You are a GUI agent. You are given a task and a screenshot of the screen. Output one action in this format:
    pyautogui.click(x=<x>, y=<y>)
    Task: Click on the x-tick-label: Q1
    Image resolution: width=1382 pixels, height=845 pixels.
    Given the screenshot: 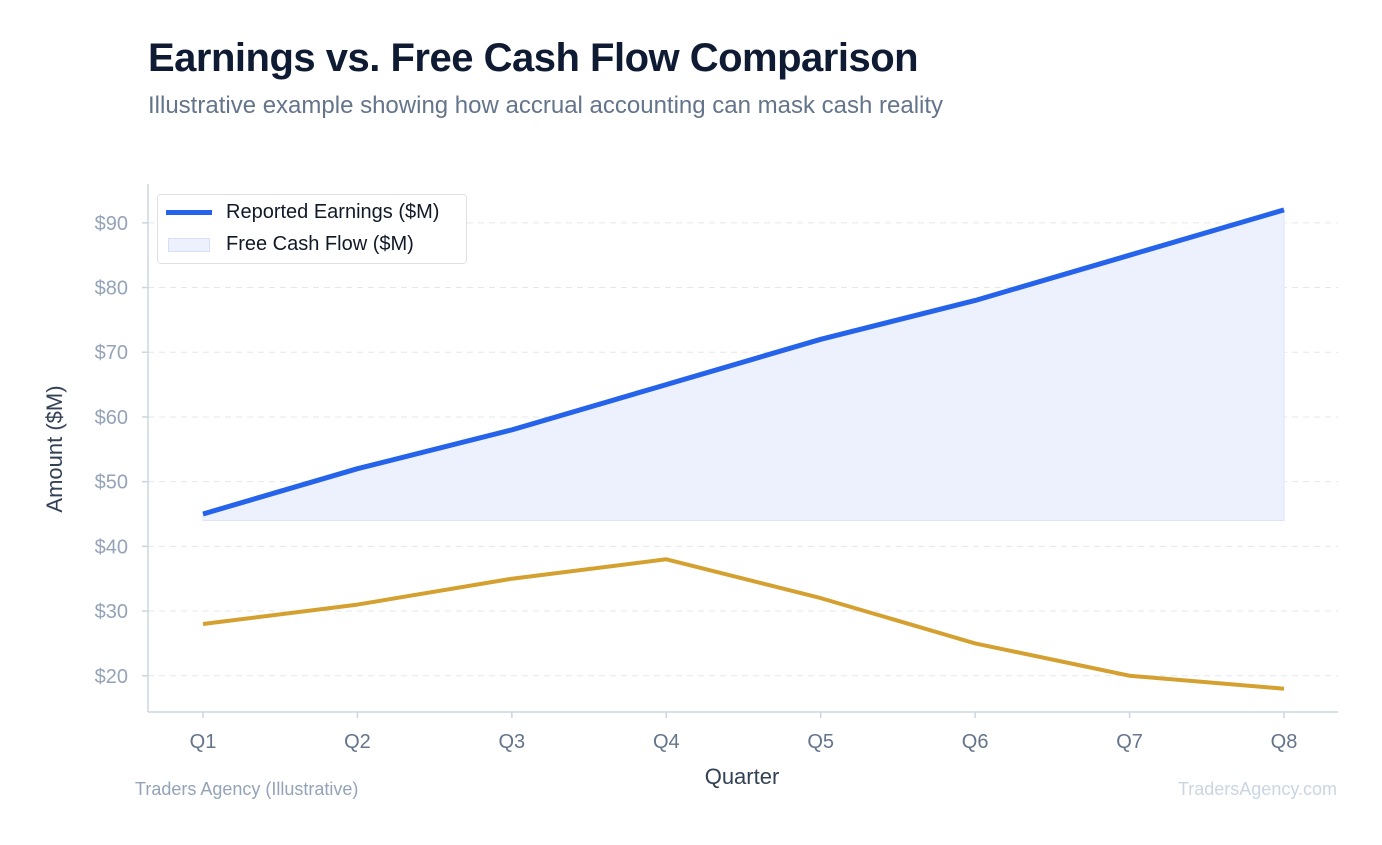 What is the action you would take?
    pyautogui.click(x=203, y=742)
    